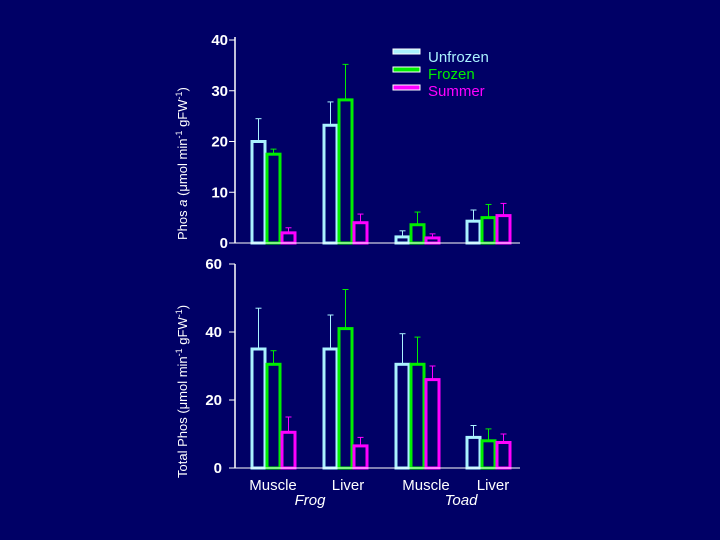  Describe the element at coordinates (219, 192) in the screenshot. I see `phos-a-tick-label-10: 10` at that location.